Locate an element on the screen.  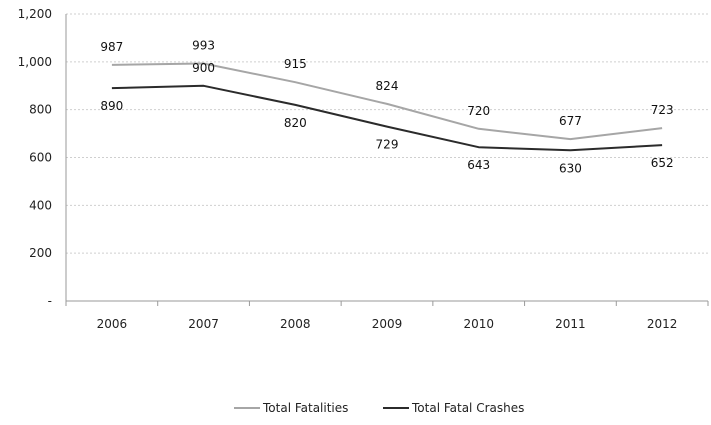
x-tick-label: 2011 is located at coordinates (570, 324).